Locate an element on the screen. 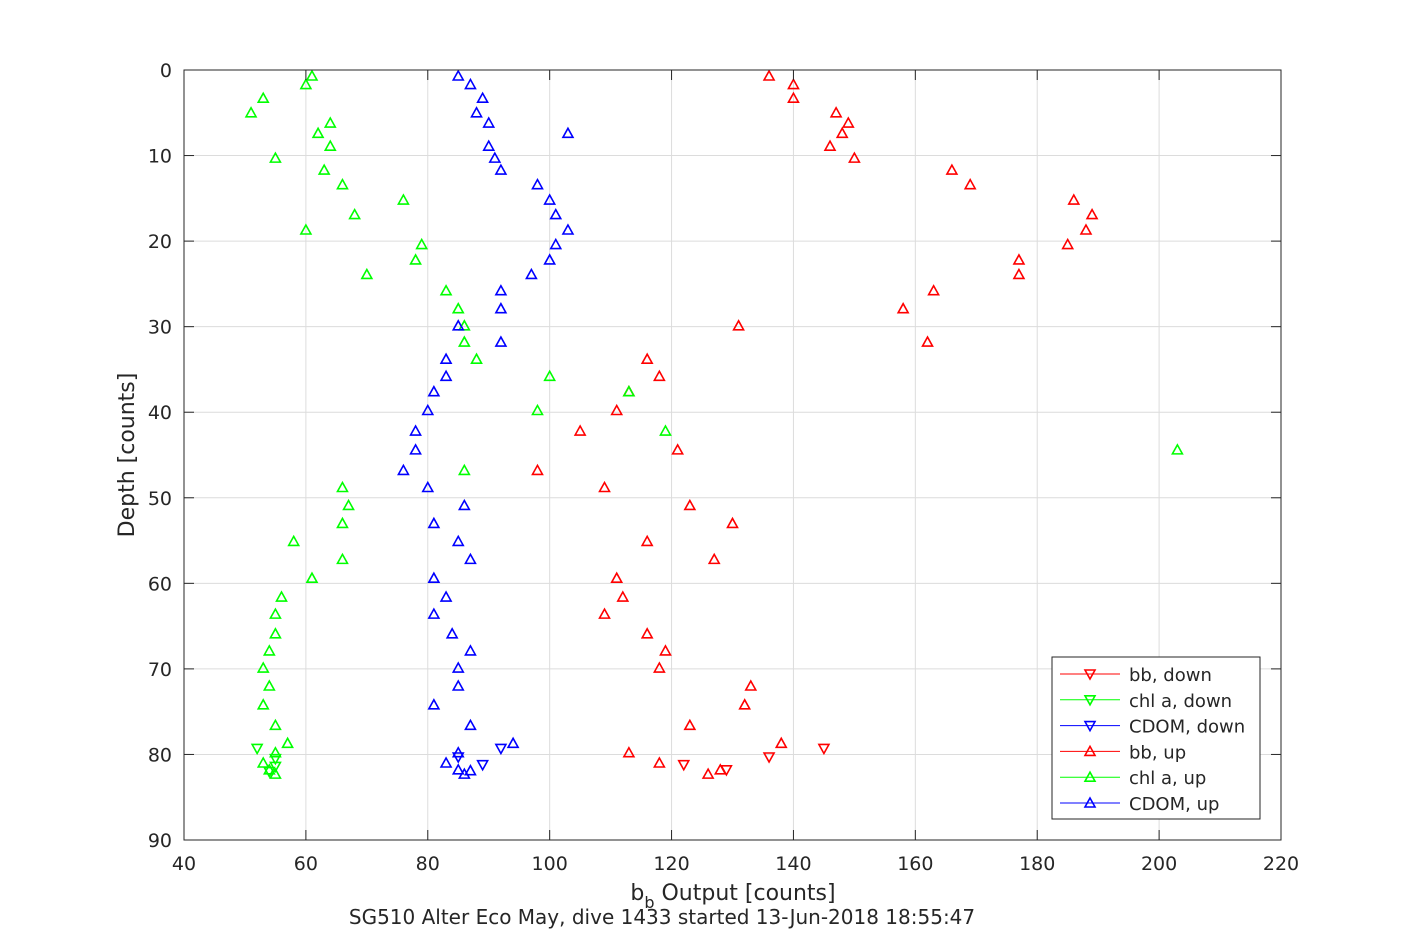 Image resolution: width=1417 pixels, height=949 pixels. x-tick-label: 120 is located at coordinates (671, 864).